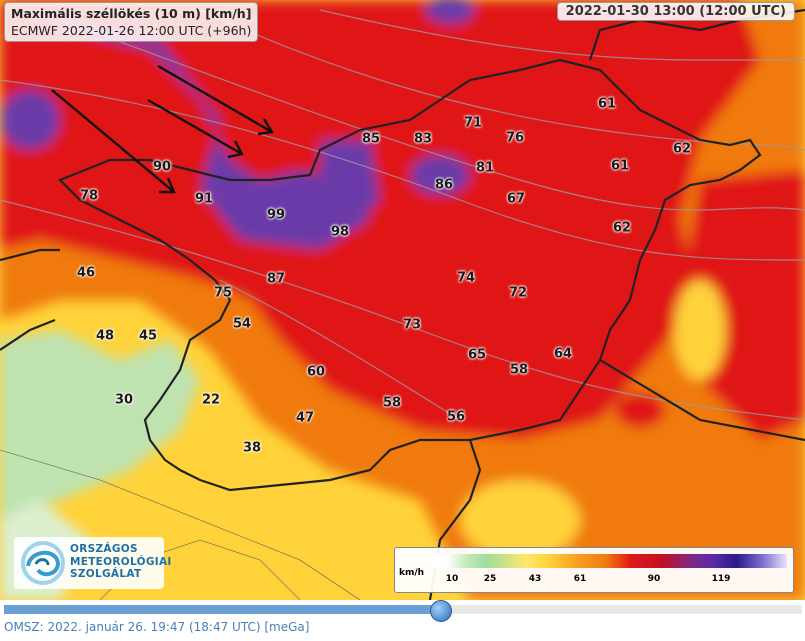 The width and height of the screenshot is (805, 641). Describe the element at coordinates (276, 215) in the screenshot. I see `value-label: 99` at that location.